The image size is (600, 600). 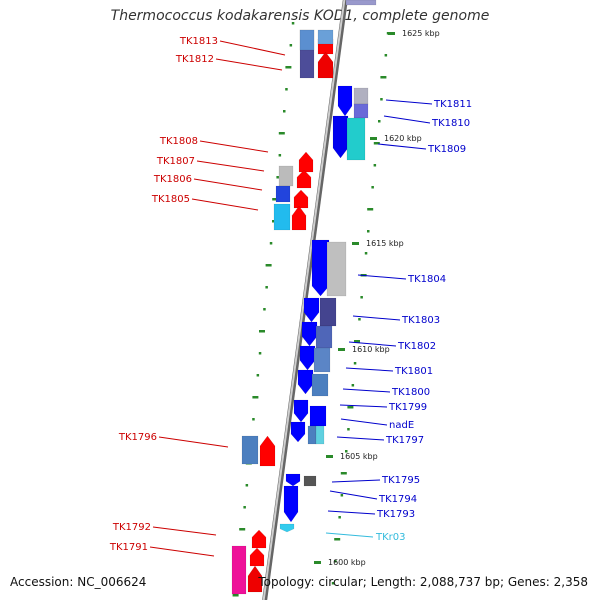 I want to click on scale-label: 1600 kbp, so click(x=347, y=562).